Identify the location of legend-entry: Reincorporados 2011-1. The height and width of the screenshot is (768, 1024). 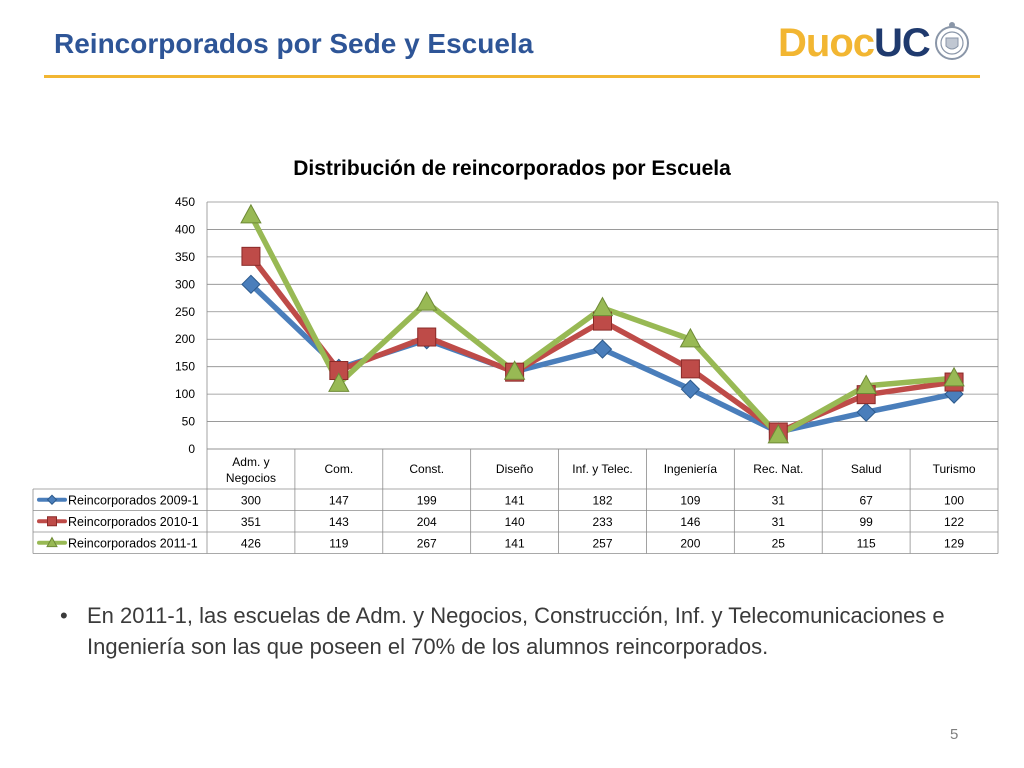
(133, 543).